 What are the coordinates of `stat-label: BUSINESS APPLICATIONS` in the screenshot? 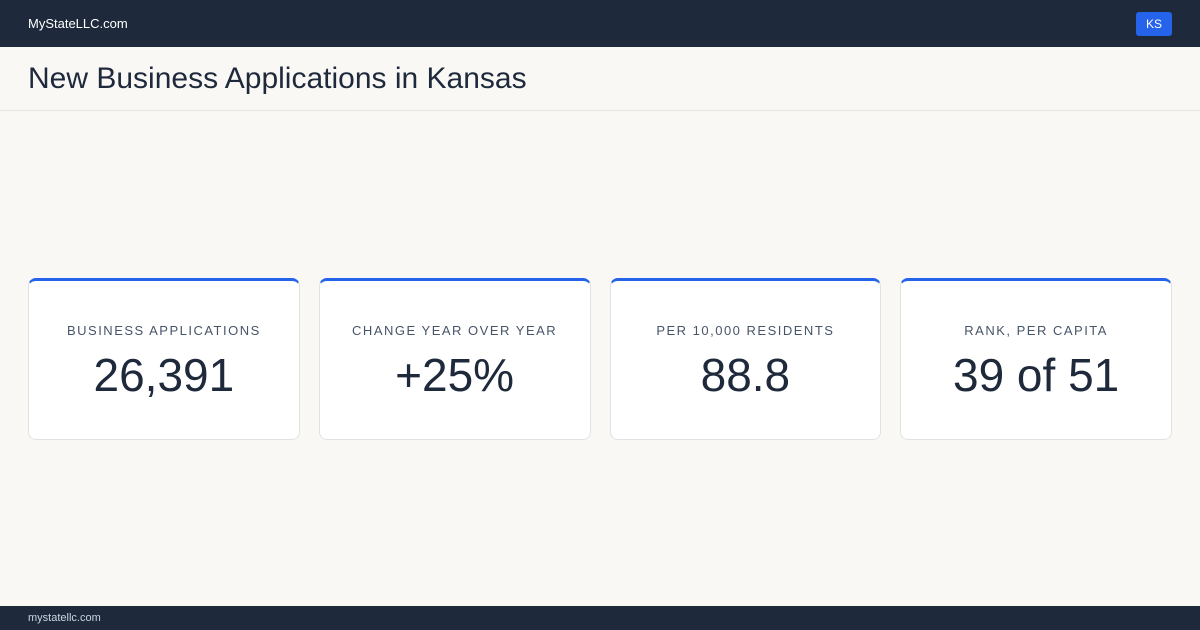 It's located at (163, 330).